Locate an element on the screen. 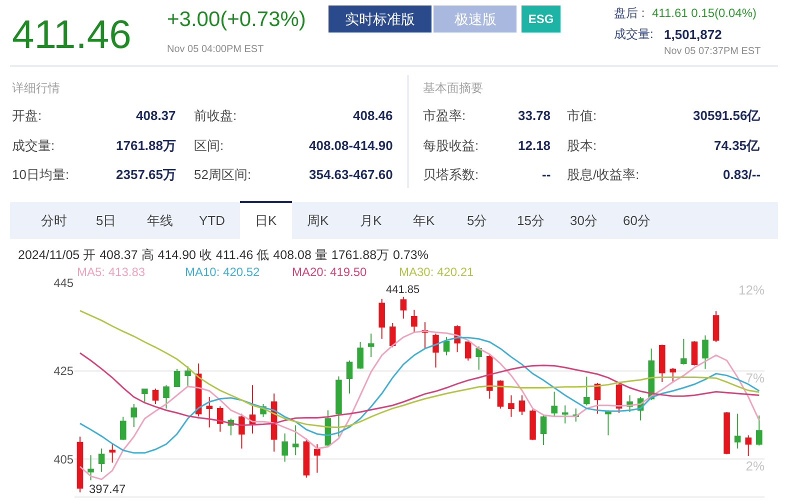 The image size is (800, 500). text: 1,501,872 is located at coordinates (693, 34).